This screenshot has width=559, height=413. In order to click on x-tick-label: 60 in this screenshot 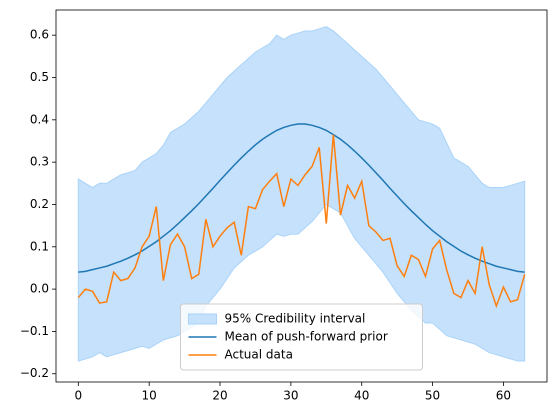, I will do `click(503, 396)`.